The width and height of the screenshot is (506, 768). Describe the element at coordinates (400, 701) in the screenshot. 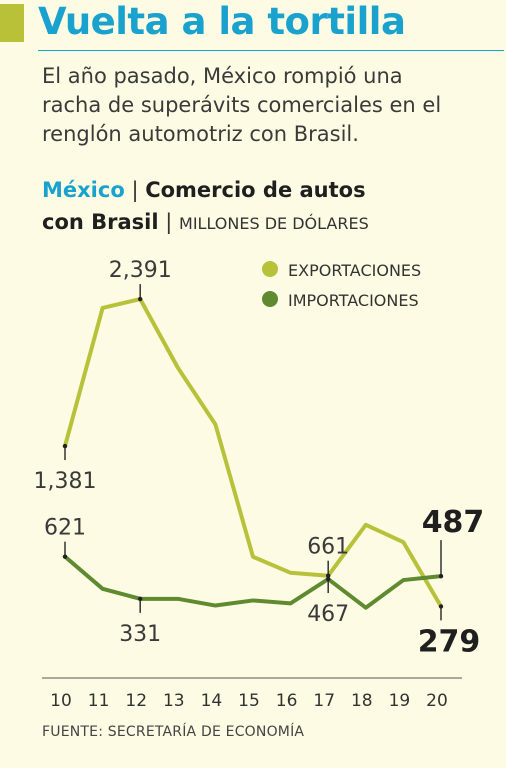

I see `x-tick-label: 19` at that location.